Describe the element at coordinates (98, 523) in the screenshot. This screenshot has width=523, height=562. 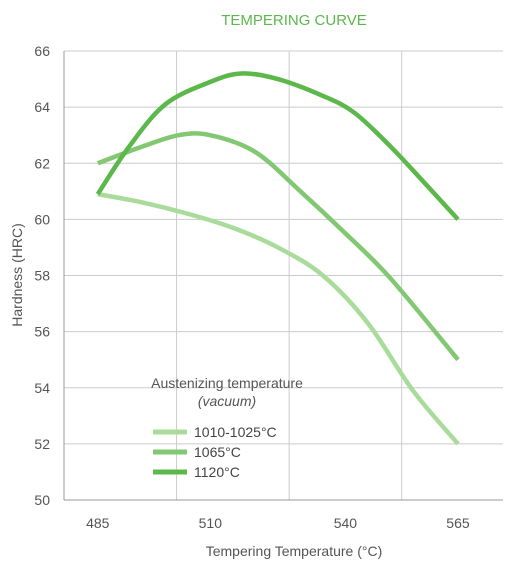
I see `x-tick-label: 485` at that location.